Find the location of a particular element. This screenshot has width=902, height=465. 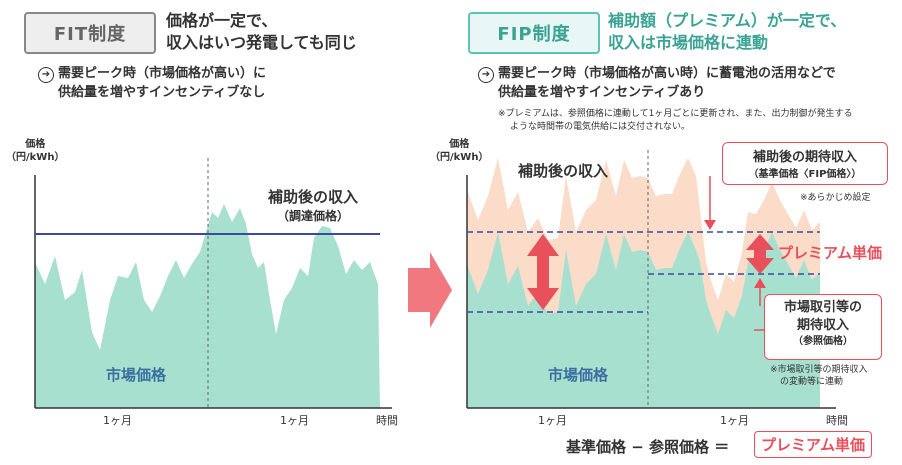

big-arrow-right-icon is located at coordinates (430, 290).